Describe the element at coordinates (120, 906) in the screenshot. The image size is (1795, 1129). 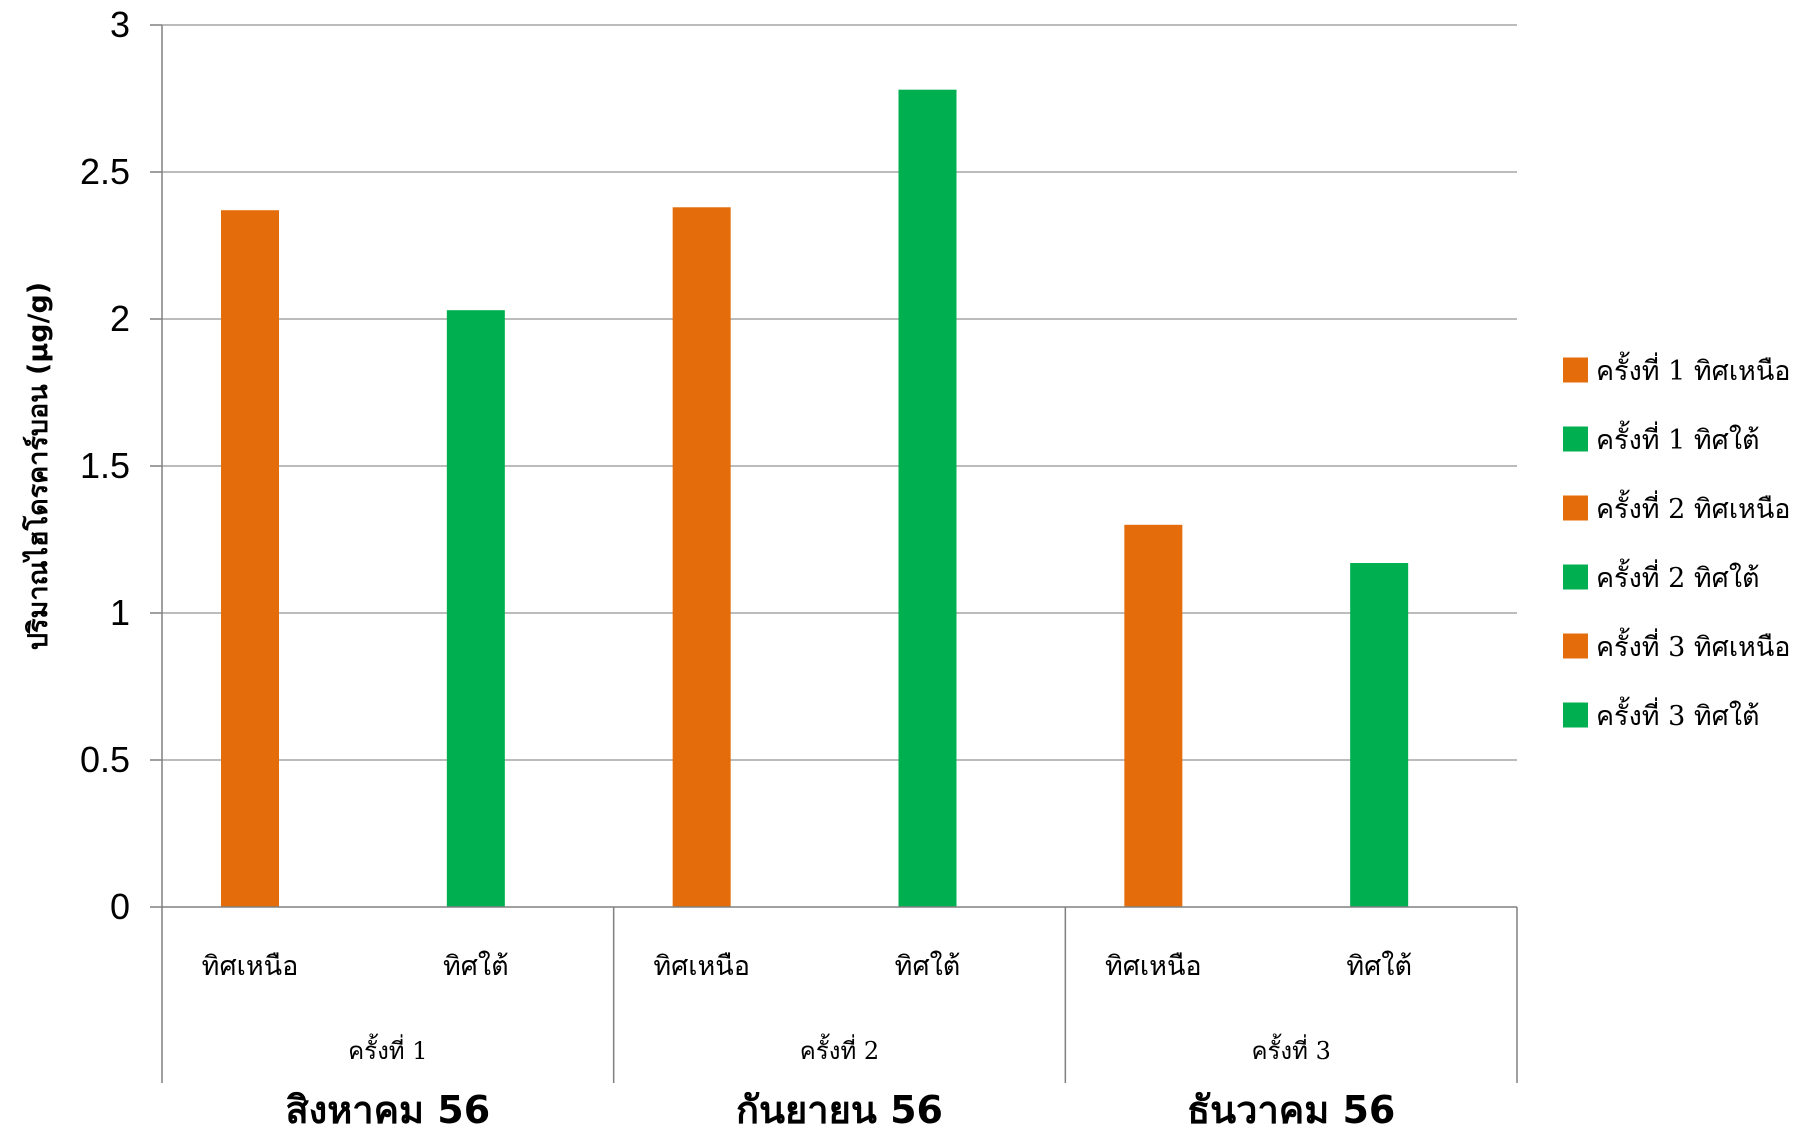
I see `y-tick-label: 0` at that location.